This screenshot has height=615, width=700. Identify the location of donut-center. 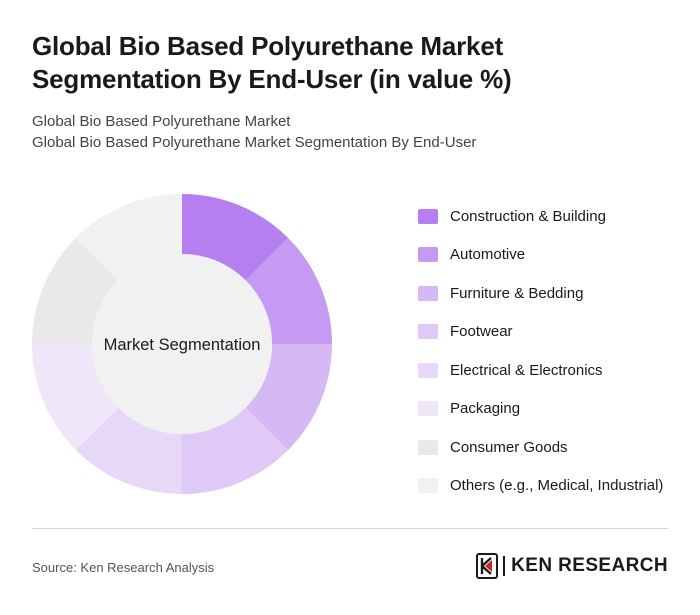
(182, 344).